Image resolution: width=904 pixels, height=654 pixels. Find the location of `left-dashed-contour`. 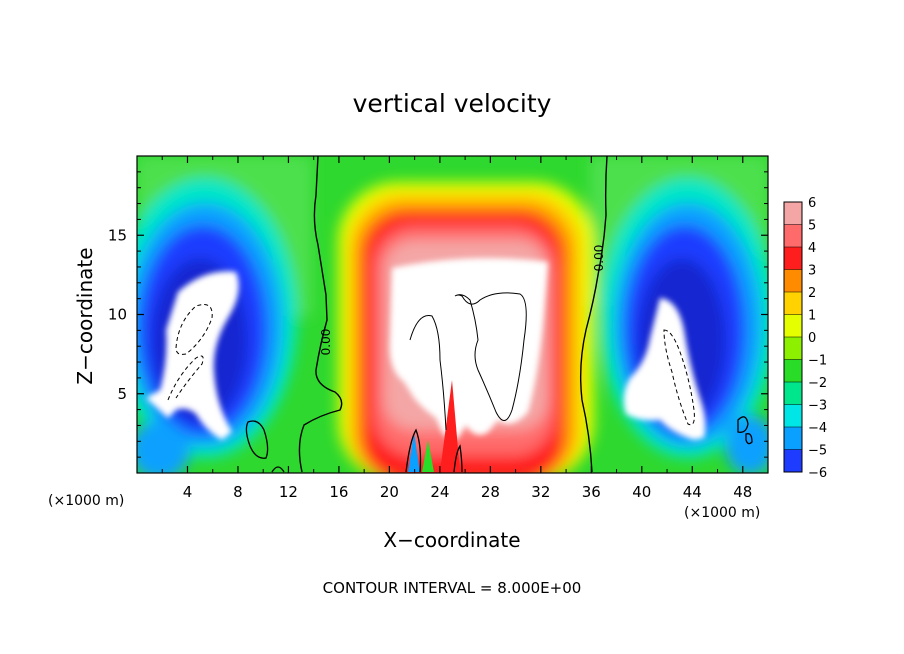

left-dashed-contour is located at coordinates (194, 329).